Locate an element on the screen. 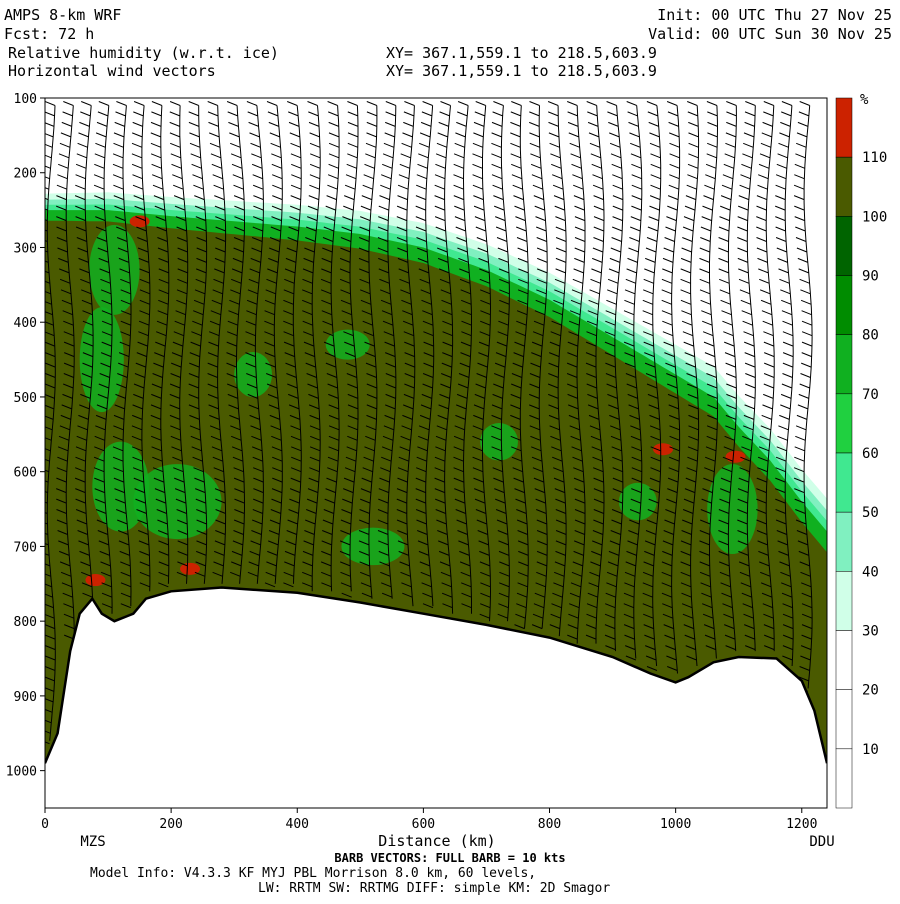  y-tick-label: 600 is located at coordinates (25, 473).